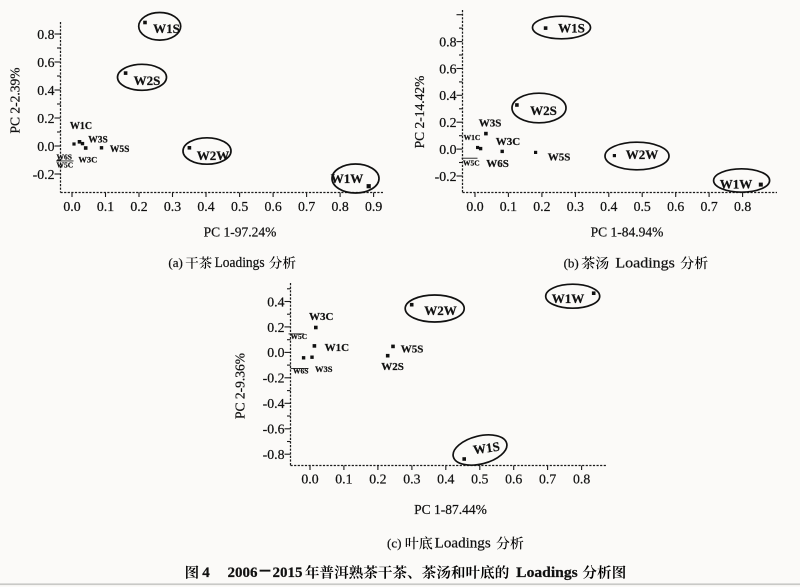  What do you see at coordinates (240, 231) in the screenshot?
I see `svg-text: PC 1-97.24%` at bounding box center [240, 231].